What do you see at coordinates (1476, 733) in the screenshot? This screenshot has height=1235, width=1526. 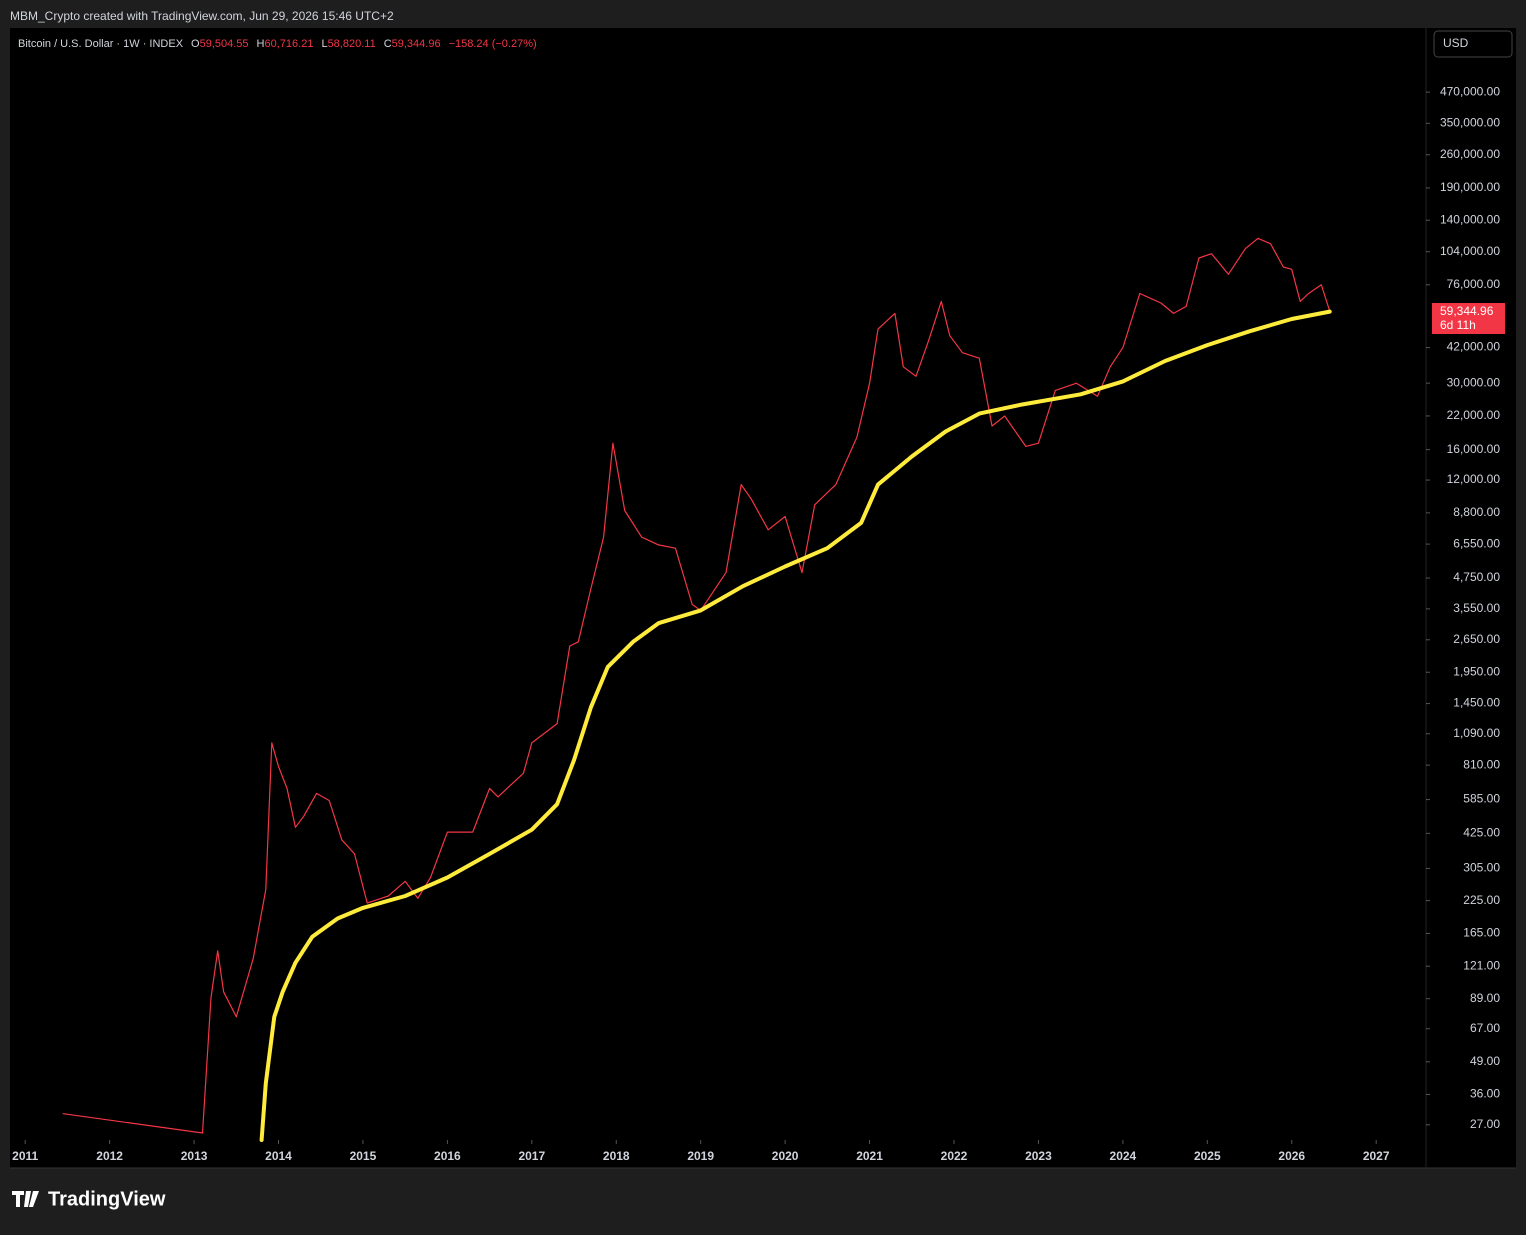 I see `y-tick-label: 1,090.00` at bounding box center [1476, 733].